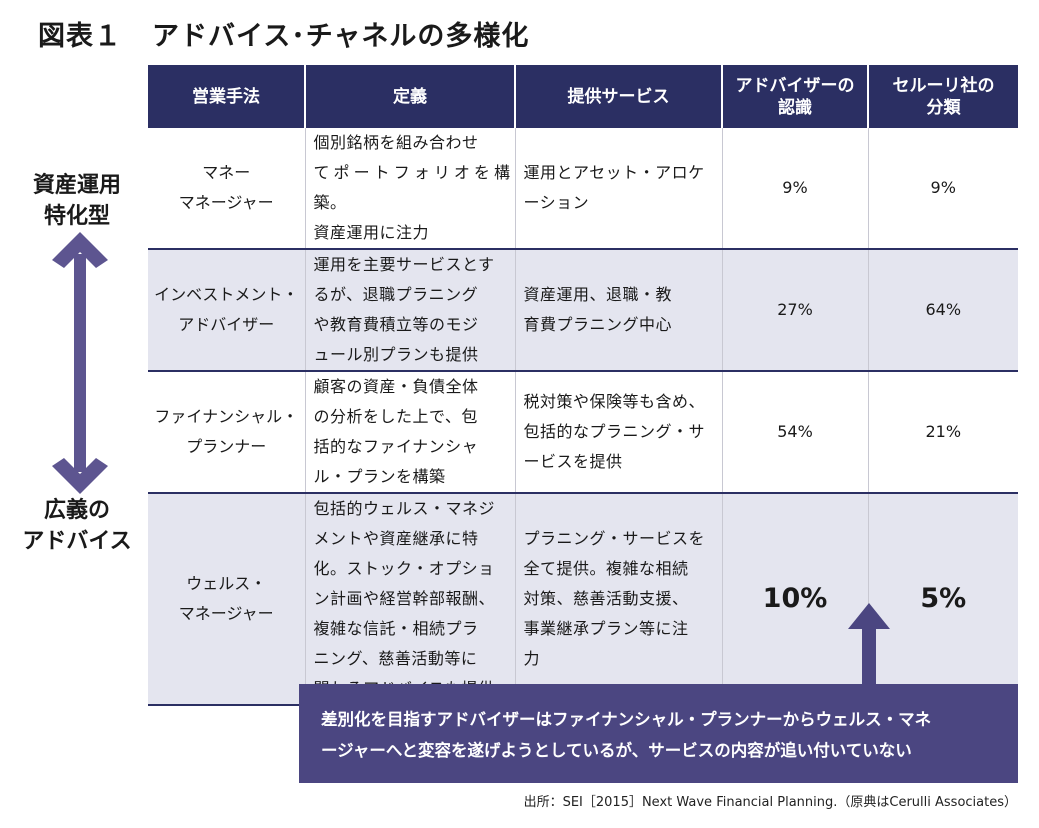 The height and width of the screenshot is (828, 1039). I want to click on cell-advisor-pct: 10%, so click(794, 599).